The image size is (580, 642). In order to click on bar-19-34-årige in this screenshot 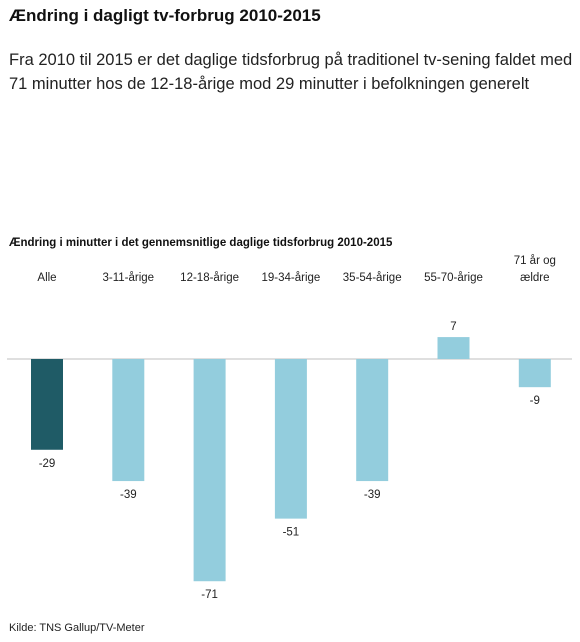, I will do `click(290, 439)`.